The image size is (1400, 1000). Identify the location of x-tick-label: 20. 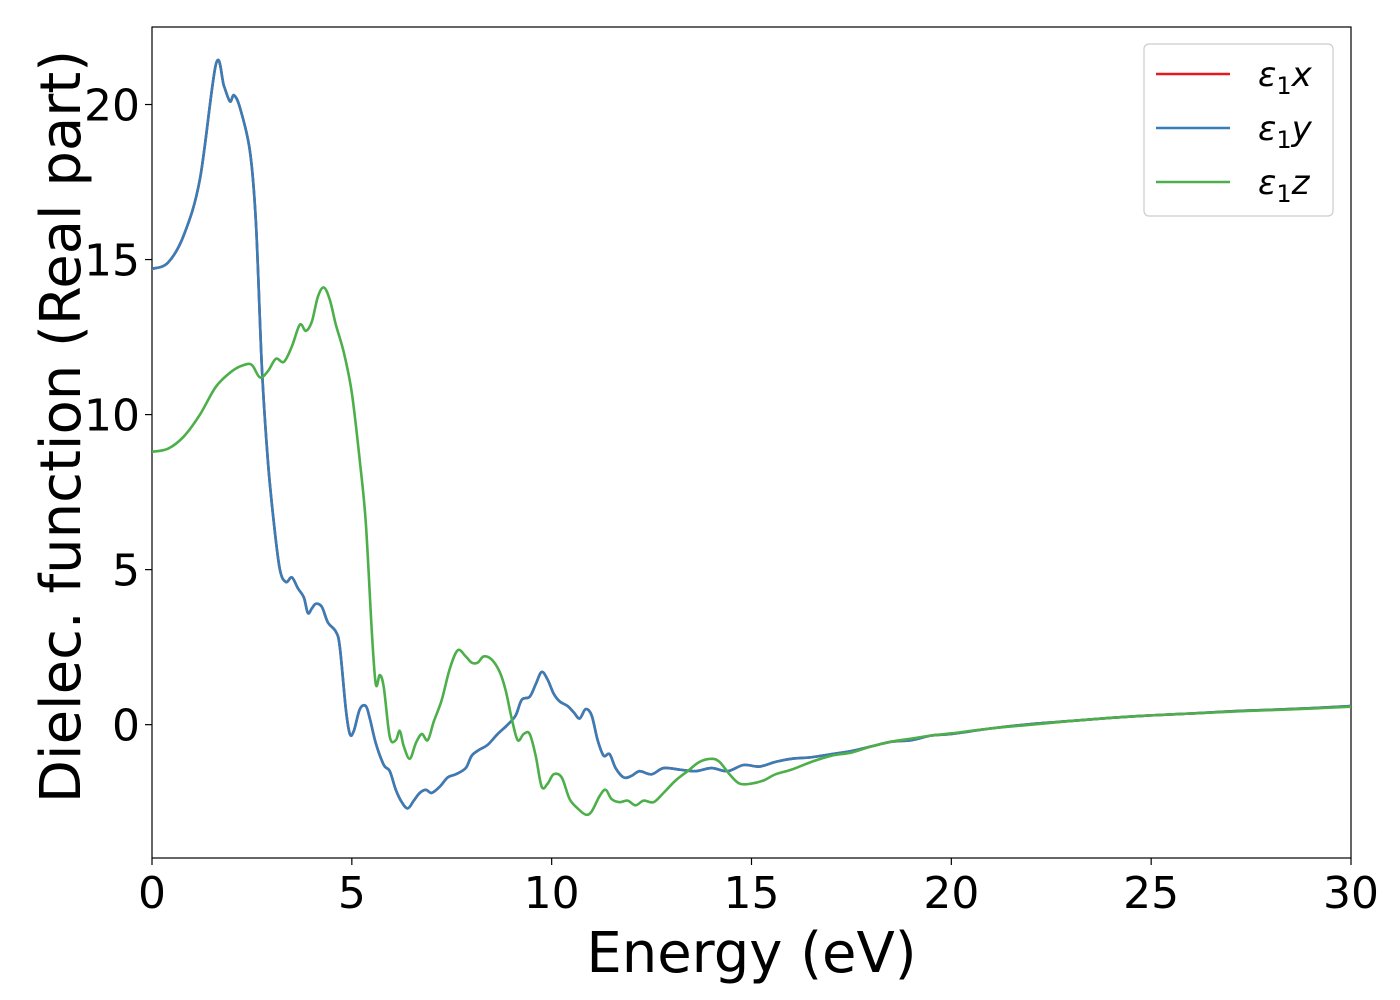
(951, 893).